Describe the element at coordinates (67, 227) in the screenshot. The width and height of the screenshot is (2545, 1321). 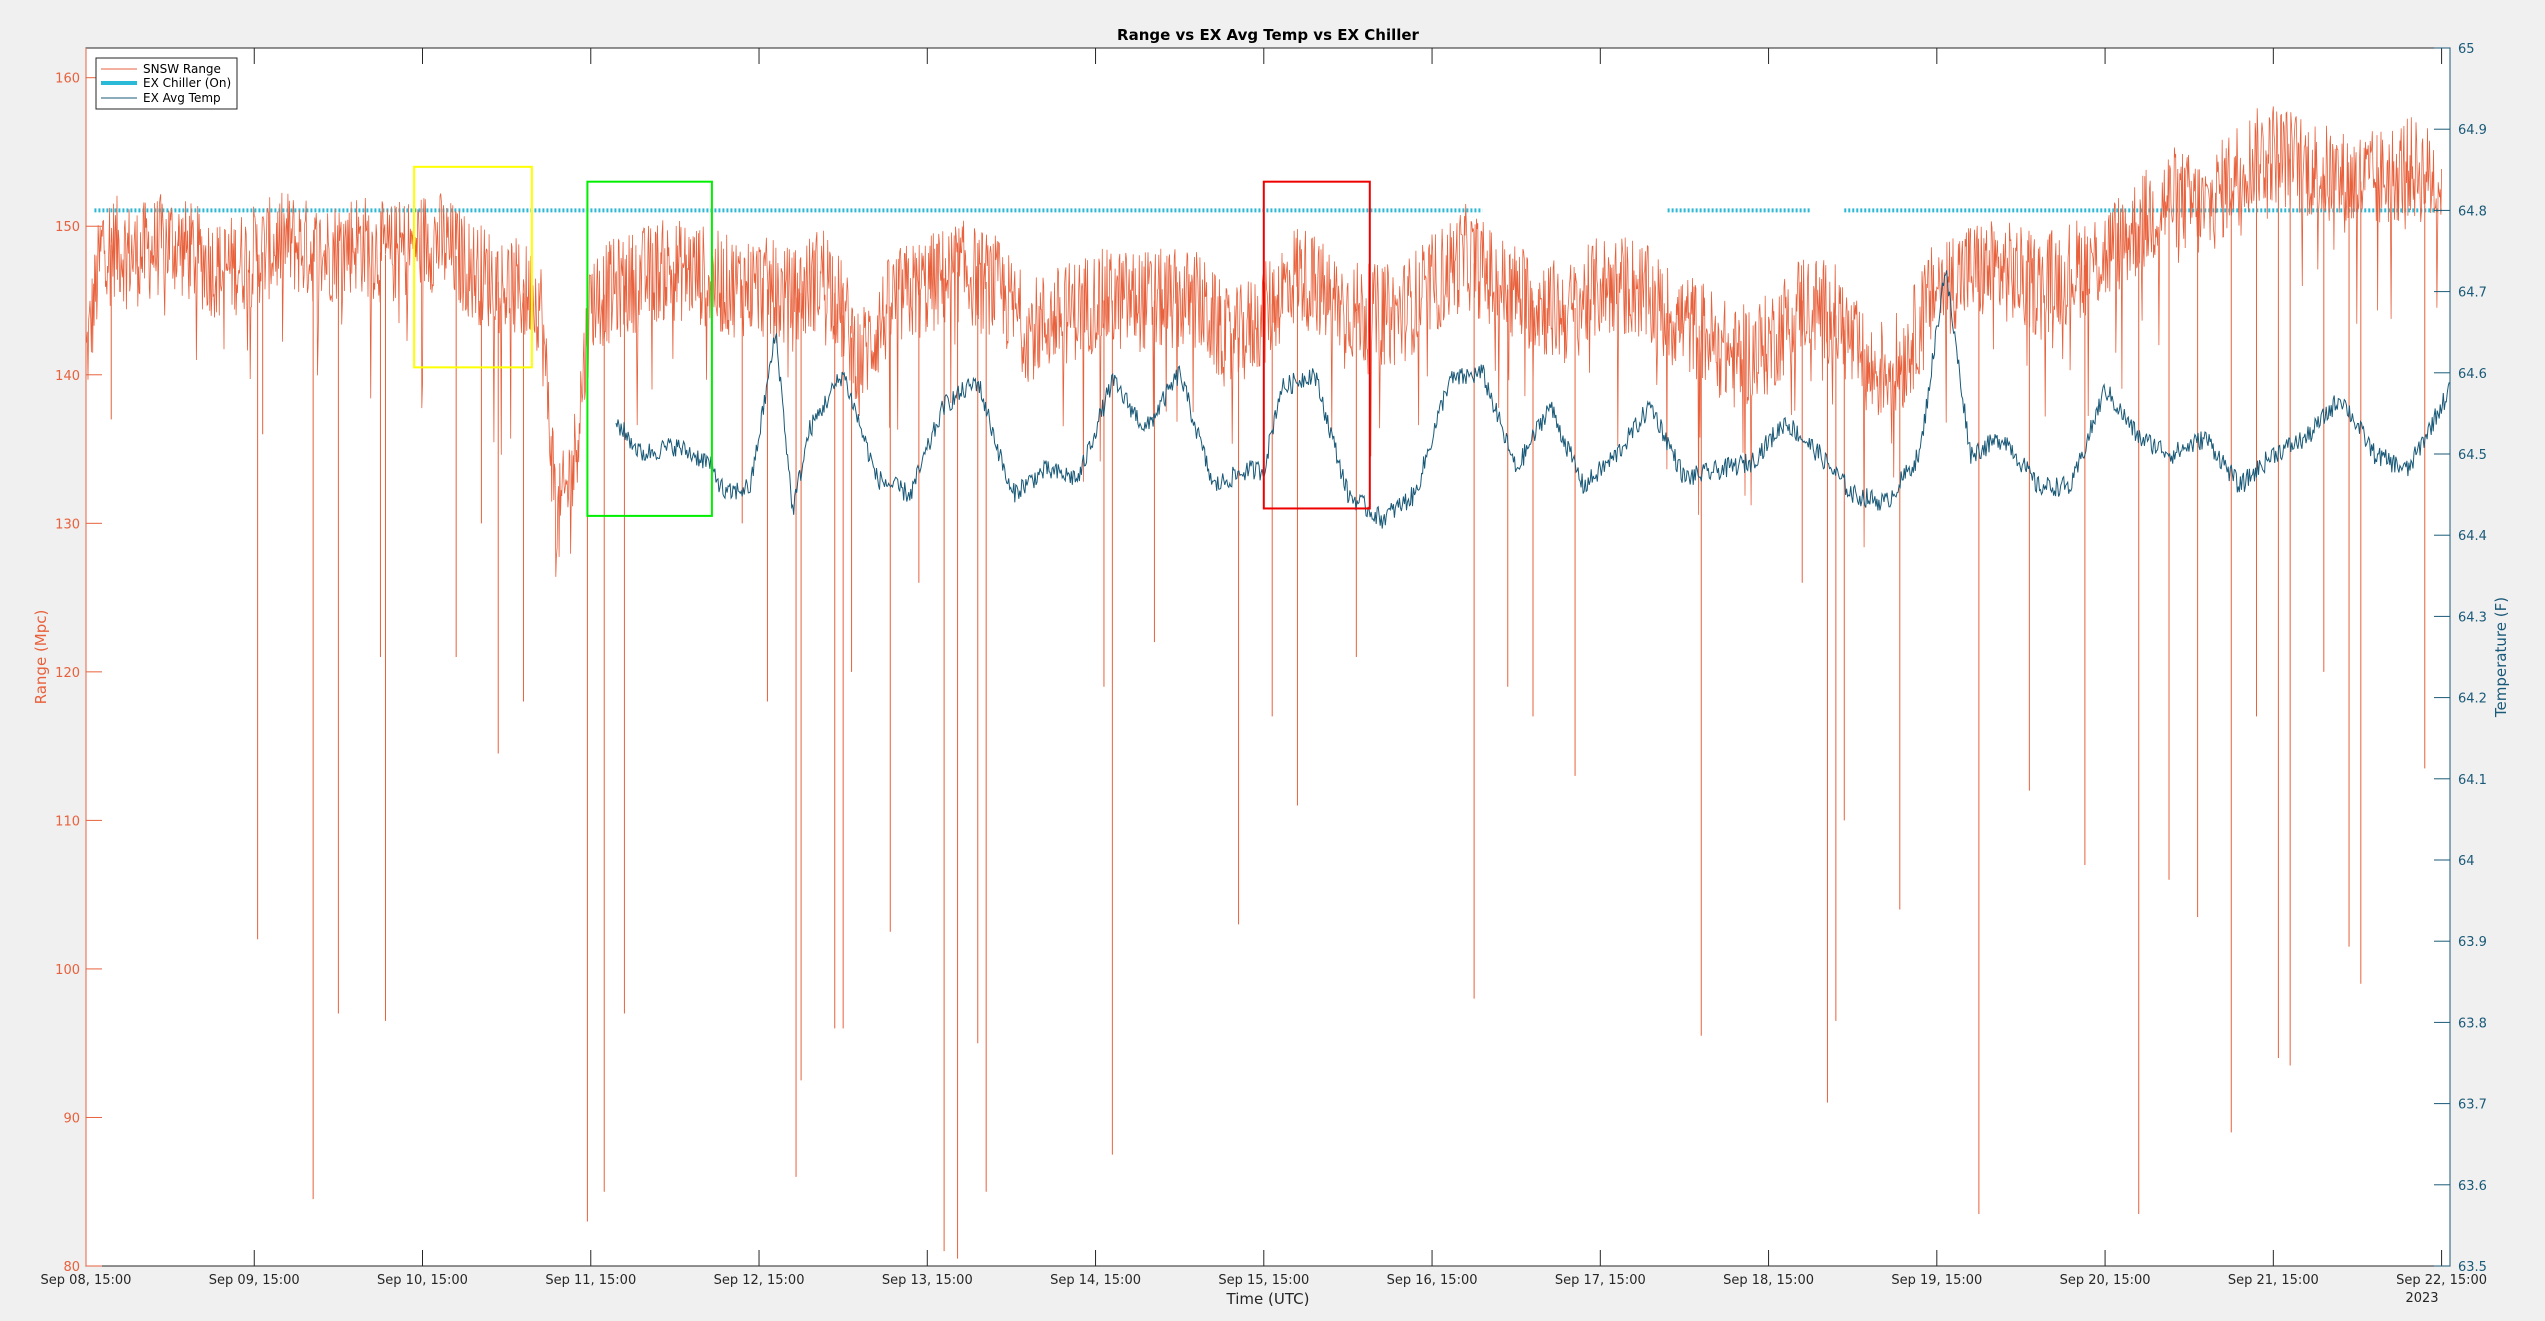
I see `y-left-tick-label-7: 150` at that location.